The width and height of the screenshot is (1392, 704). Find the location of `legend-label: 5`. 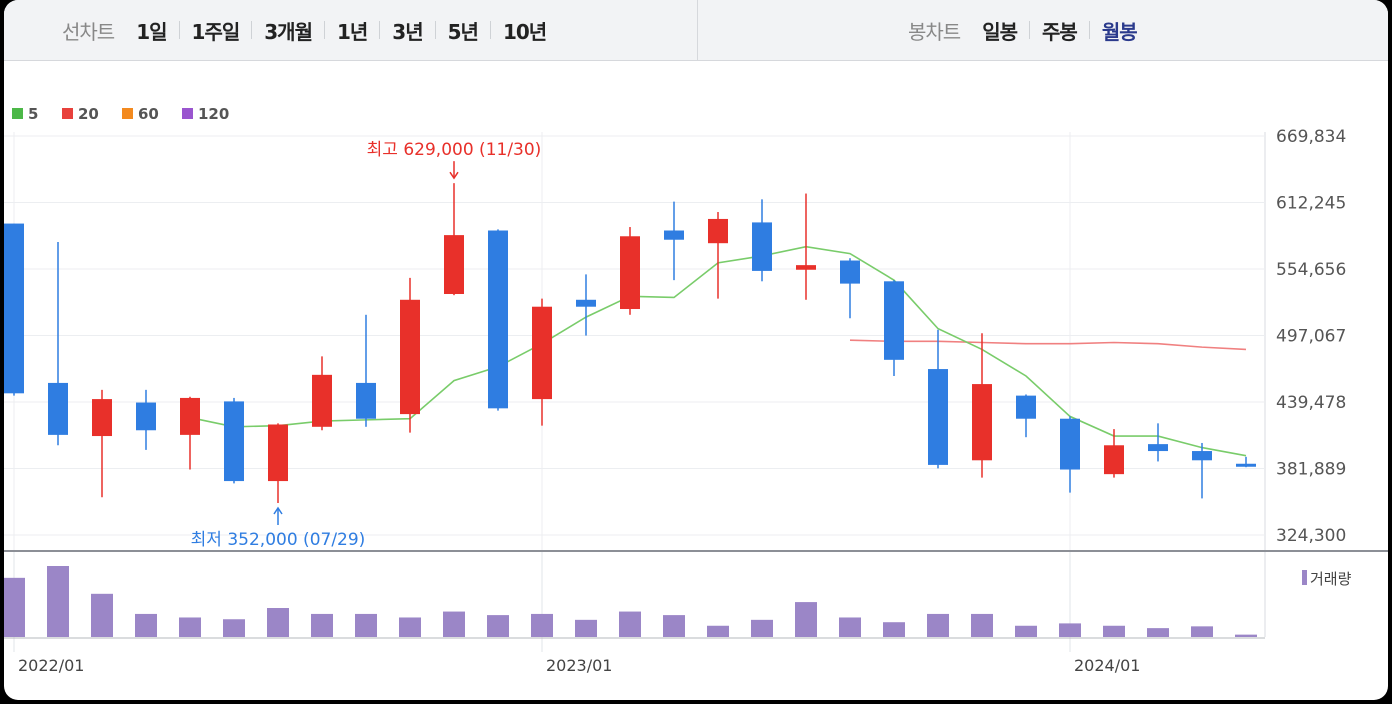

legend-label: 5 is located at coordinates (33, 114).